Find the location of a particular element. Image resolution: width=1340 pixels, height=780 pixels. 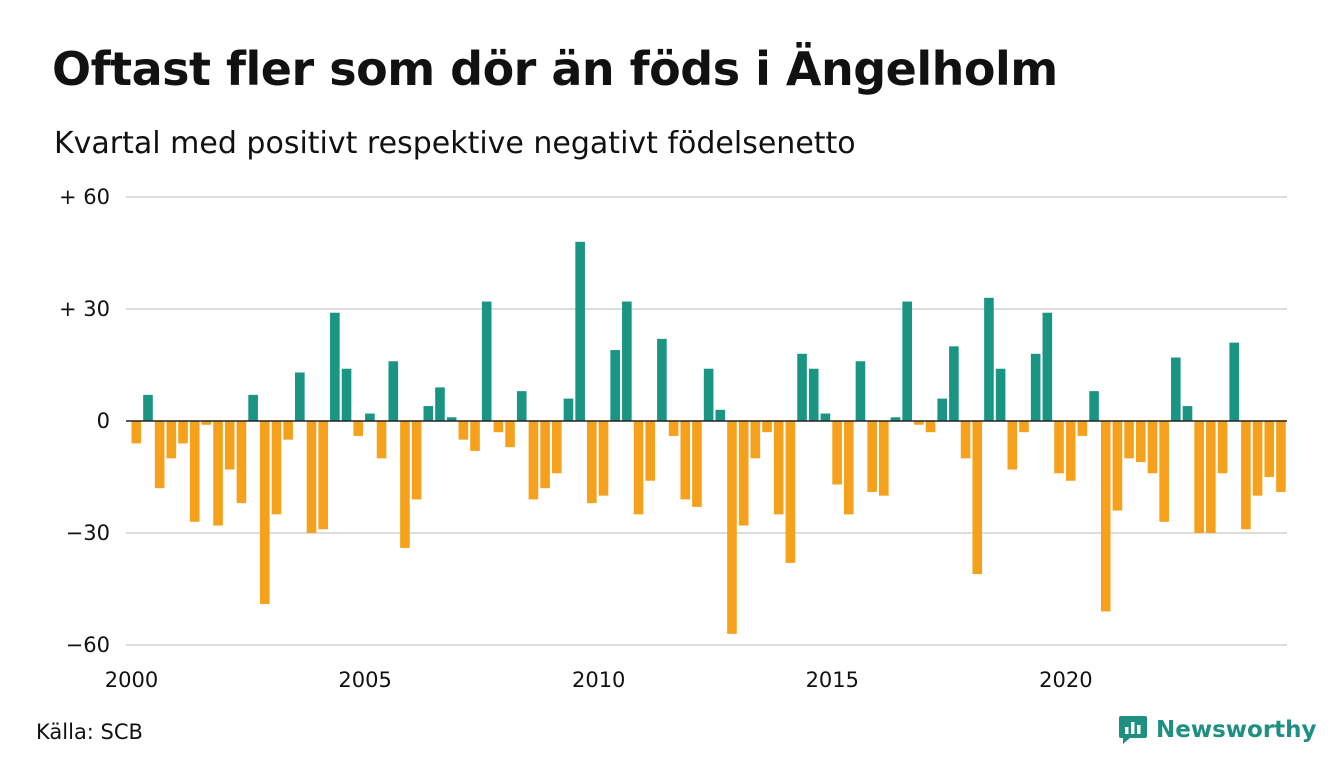

x-tick-label: 2015 is located at coordinates (832, 680).